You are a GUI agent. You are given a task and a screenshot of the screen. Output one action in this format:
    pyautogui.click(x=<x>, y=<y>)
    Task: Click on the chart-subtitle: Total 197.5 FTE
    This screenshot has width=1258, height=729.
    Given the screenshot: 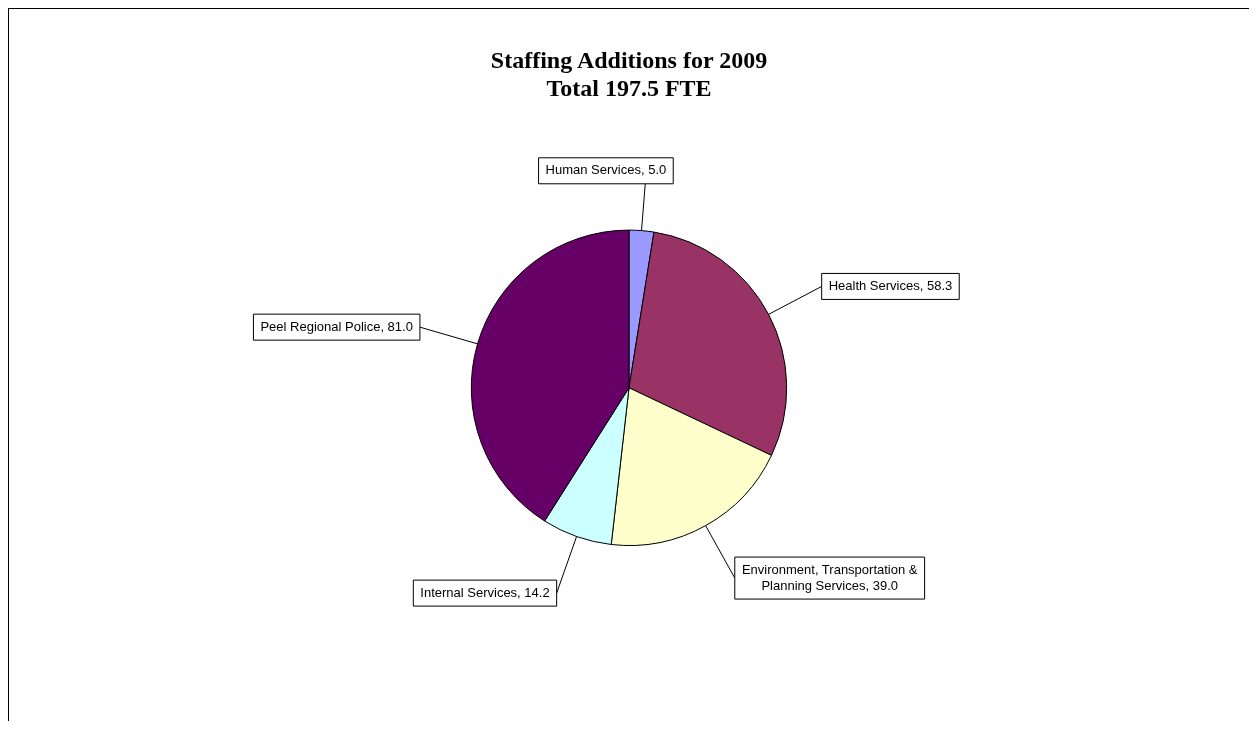 What is the action you would take?
    pyautogui.click(x=629, y=88)
    